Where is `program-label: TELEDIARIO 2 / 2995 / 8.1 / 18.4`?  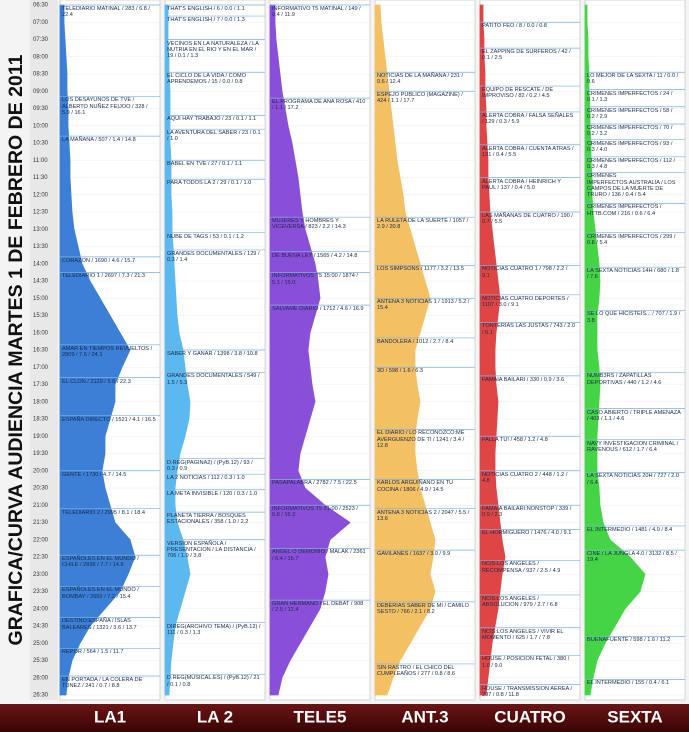
program-label: TELEDIARIO 2 / 2995 / 8.1 / 18.4 is located at coordinates (104, 512).